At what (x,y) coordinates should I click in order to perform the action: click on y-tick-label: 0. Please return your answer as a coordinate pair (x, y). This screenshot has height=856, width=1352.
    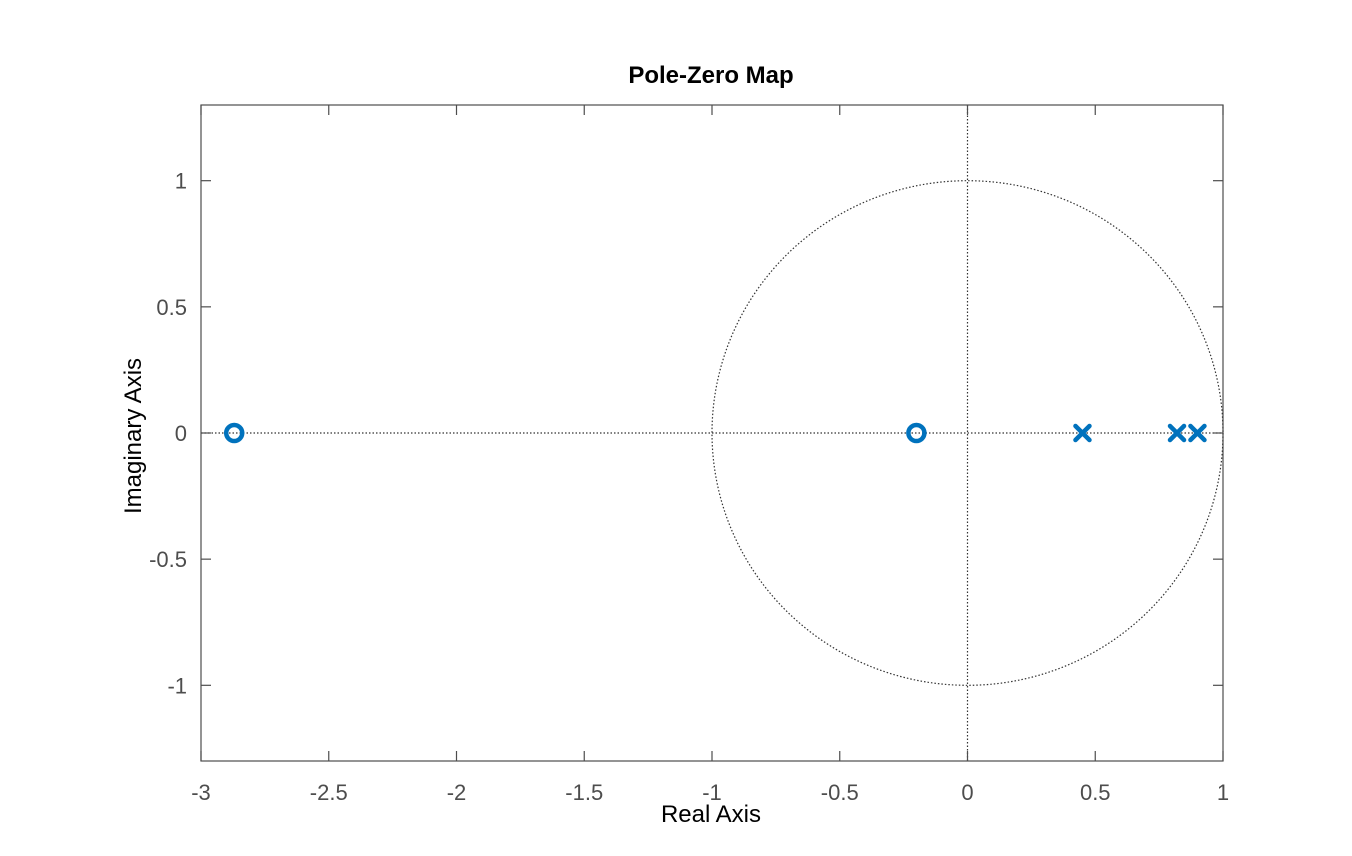
    Looking at the image, I should click on (181, 433).